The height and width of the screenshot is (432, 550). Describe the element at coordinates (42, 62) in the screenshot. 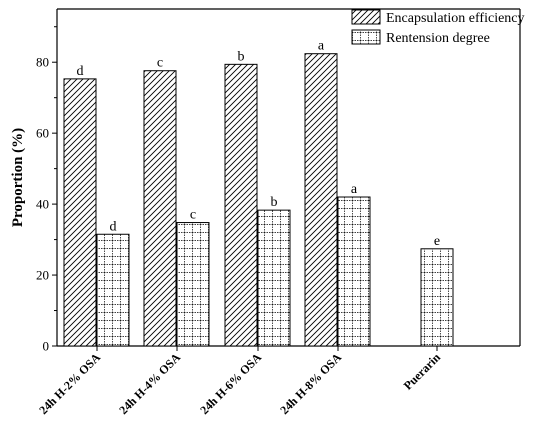

I see `y-tick-label: 80` at that location.